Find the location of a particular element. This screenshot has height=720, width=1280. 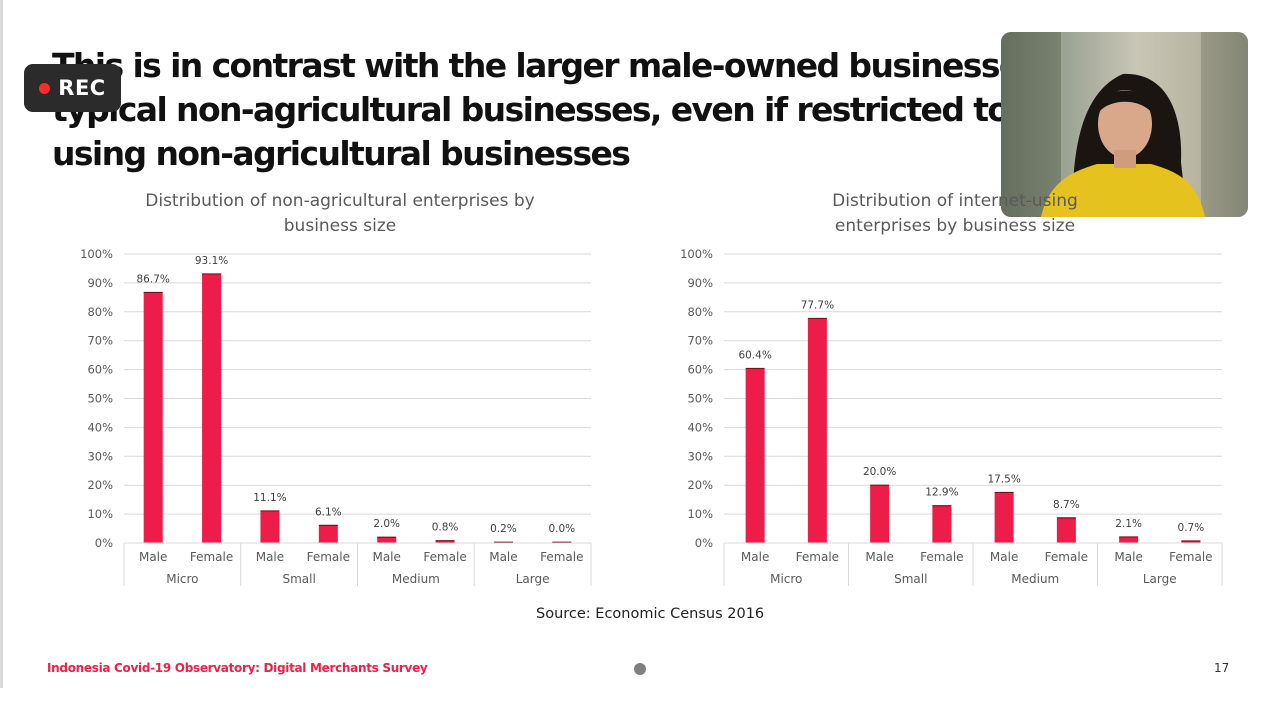

chart1-group-label: Small is located at coordinates (298, 579).